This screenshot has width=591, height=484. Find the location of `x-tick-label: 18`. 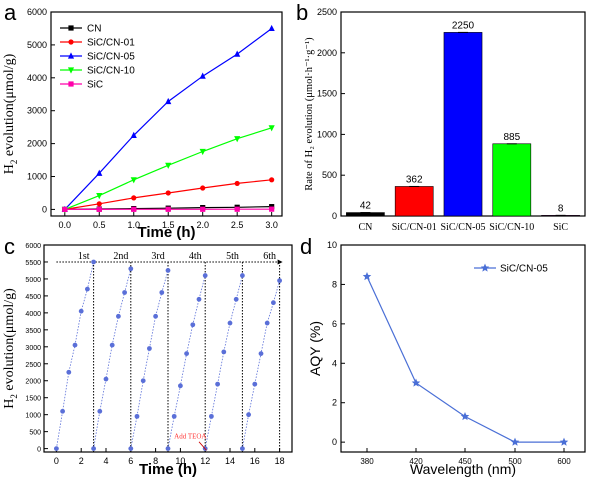

x-tick-label: 18 is located at coordinates (280, 461).